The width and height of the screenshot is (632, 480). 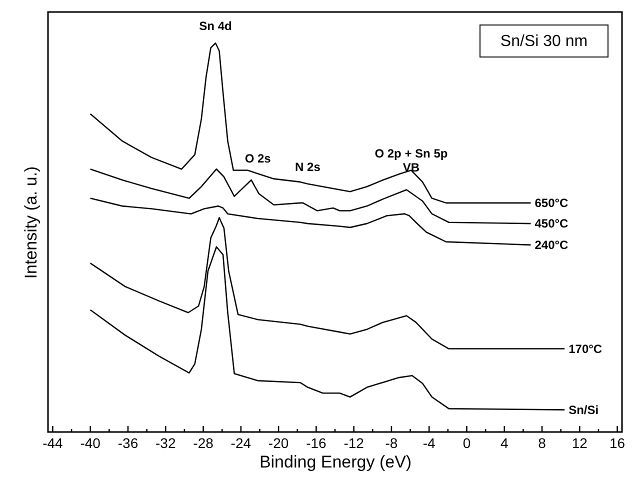 I want to click on x-tick-label: 12, so click(x=580, y=443).